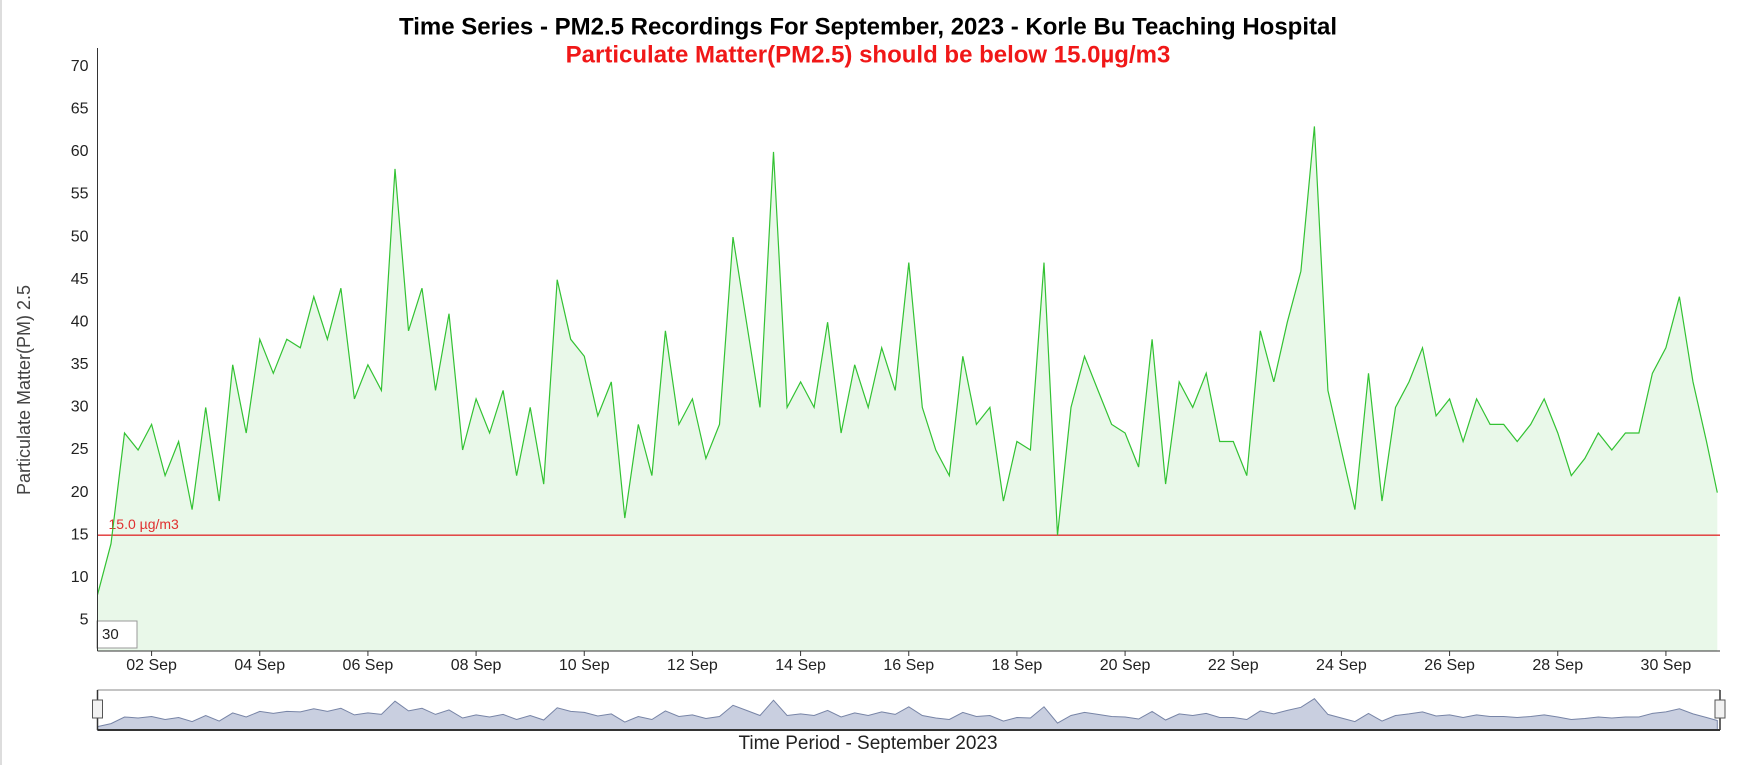 This screenshot has width=1737, height=765. What do you see at coordinates (584, 665) in the screenshot?
I see `x-tick-label: 10 Sep` at bounding box center [584, 665].